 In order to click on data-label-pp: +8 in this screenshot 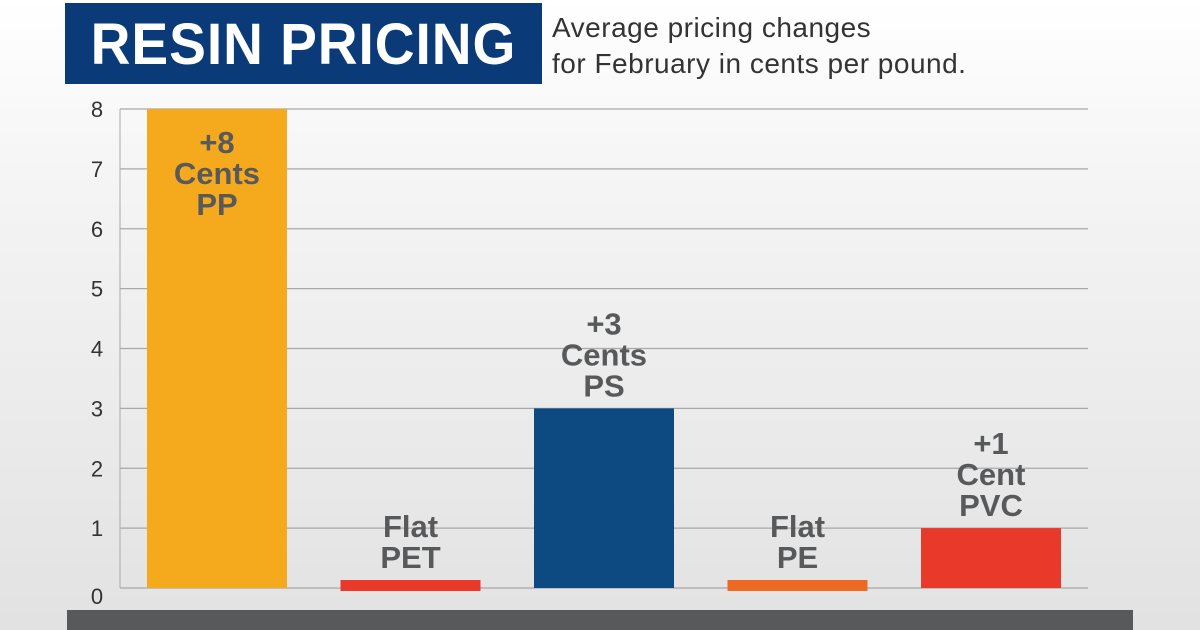, I will do `click(216, 142)`.